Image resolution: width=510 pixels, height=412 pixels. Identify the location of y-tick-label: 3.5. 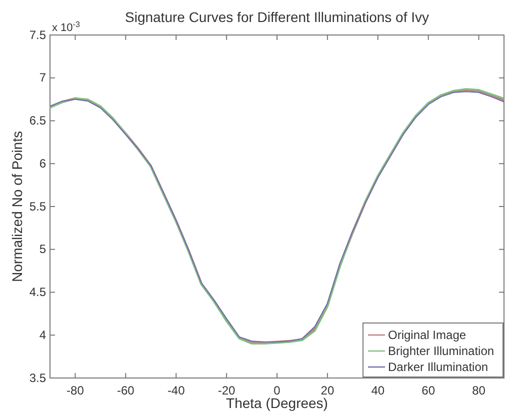
(37, 377).